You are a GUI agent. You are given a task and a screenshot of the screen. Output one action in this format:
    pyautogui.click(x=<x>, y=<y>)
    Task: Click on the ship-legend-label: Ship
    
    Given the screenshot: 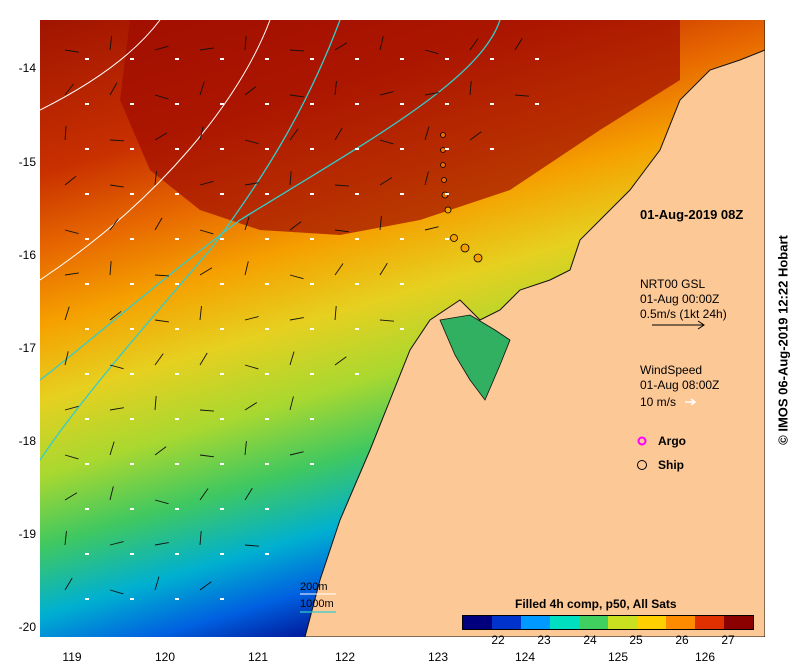 What is the action you would take?
    pyautogui.click(x=671, y=465)
    